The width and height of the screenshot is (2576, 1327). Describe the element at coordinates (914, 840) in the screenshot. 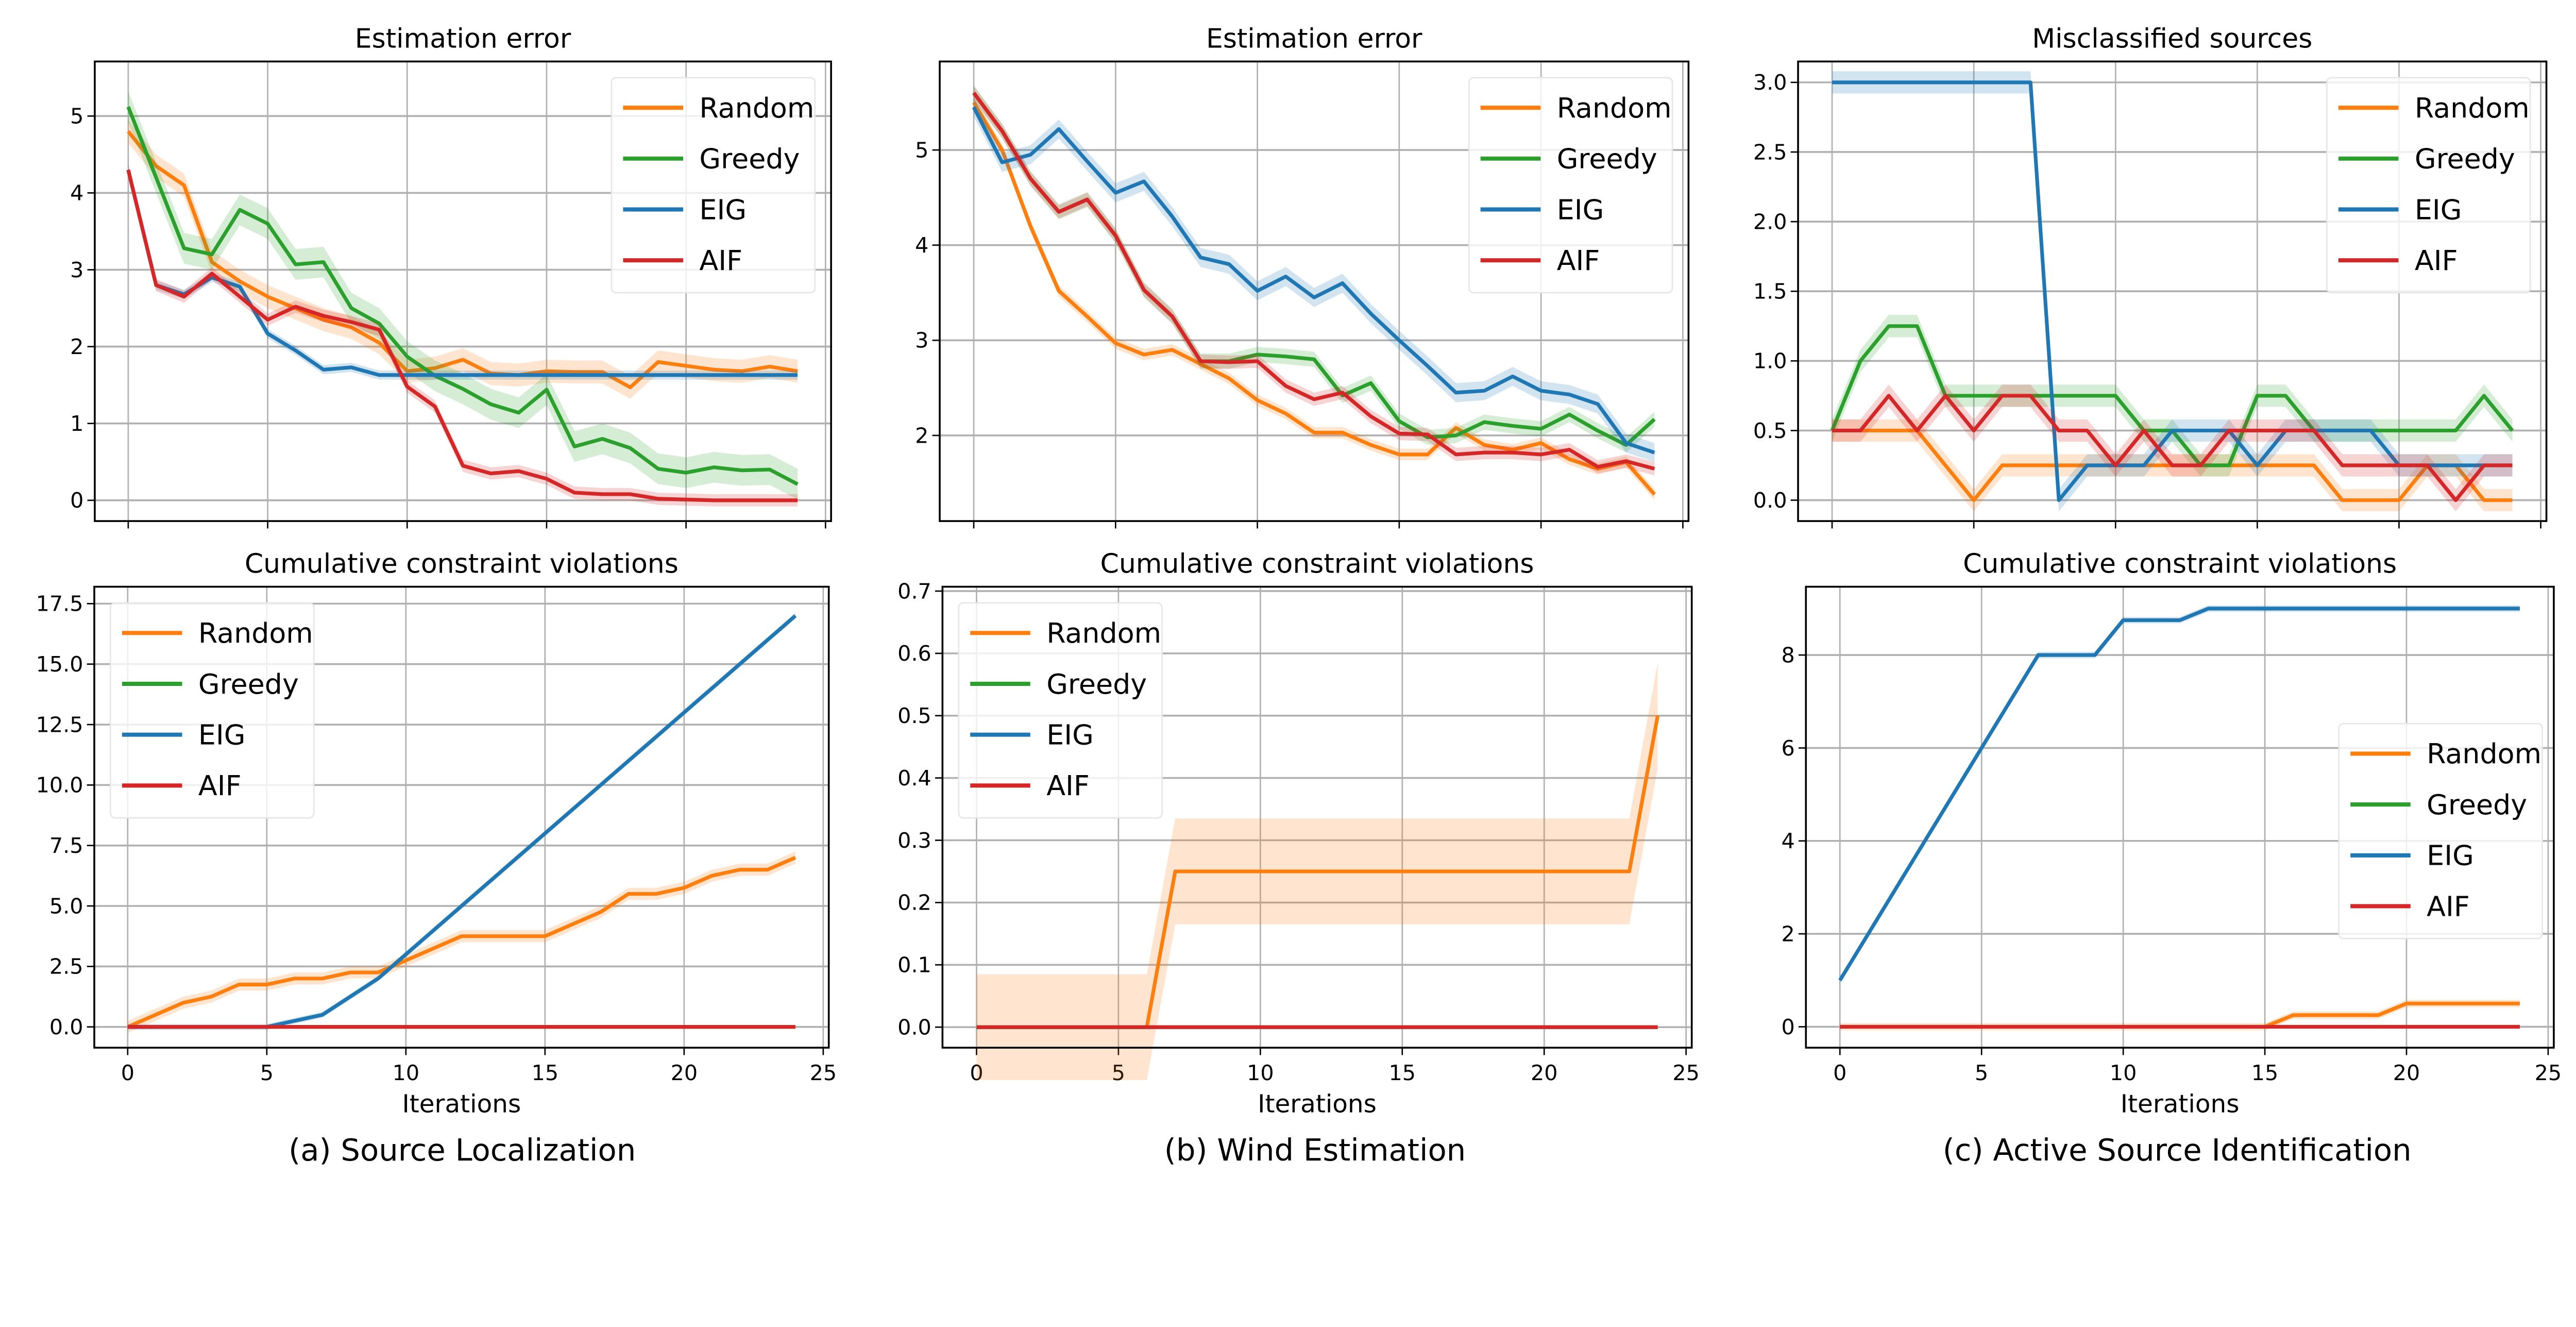

I see `y-tick-label: 0.3` at that location.